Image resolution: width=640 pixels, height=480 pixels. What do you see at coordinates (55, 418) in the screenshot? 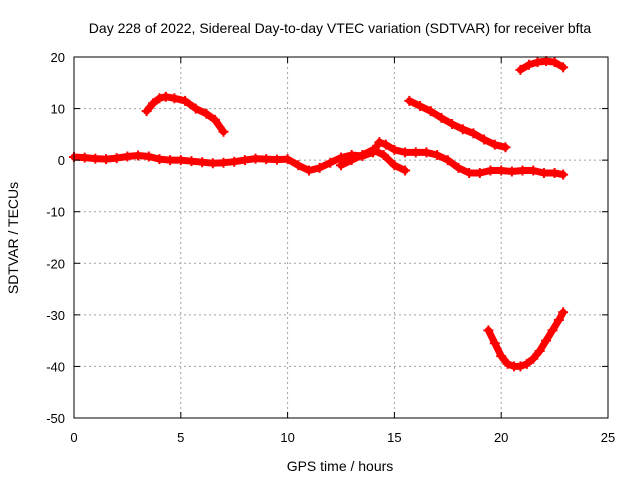
I see `y-tick-label: -50` at bounding box center [55, 418].